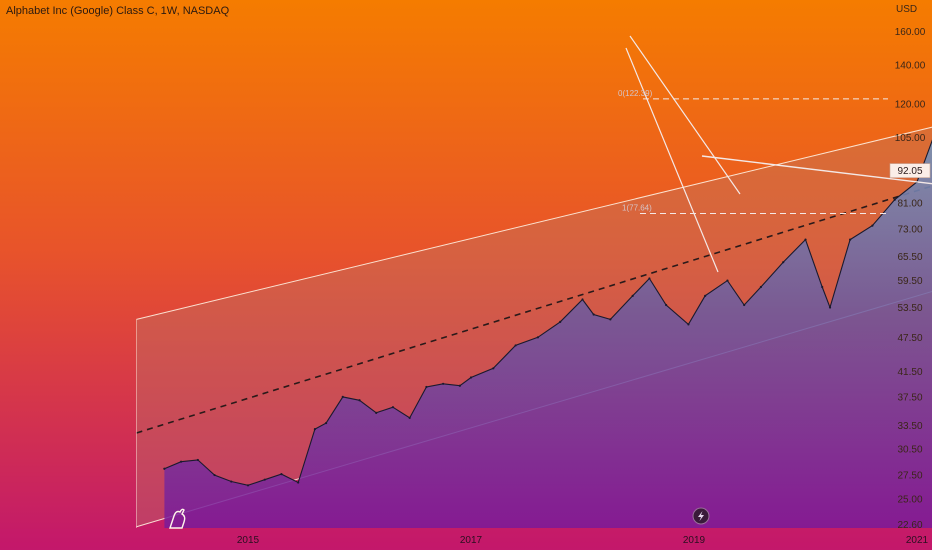 The height and width of the screenshot is (555, 932). What do you see at coordinates (909, 500) in the screenshot?
I see `price-tick-label: 25.00` at bounding box center [909, 500].